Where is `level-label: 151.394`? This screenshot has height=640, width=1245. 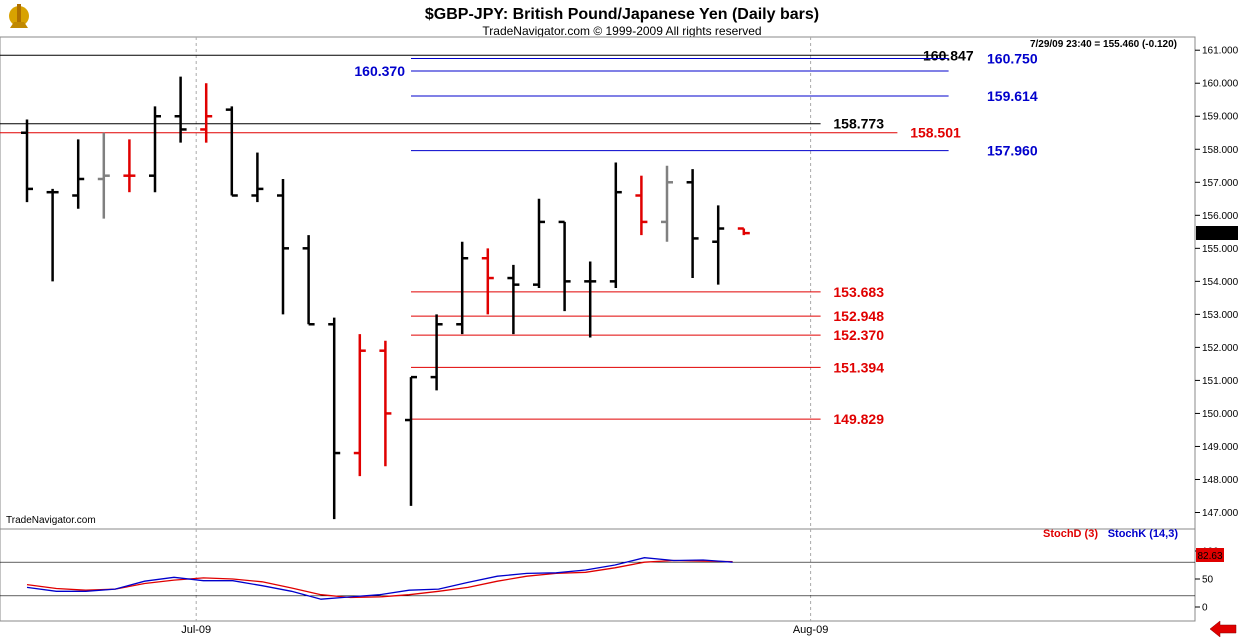 level-label: 151.394 is located at coordinates (858, 367).